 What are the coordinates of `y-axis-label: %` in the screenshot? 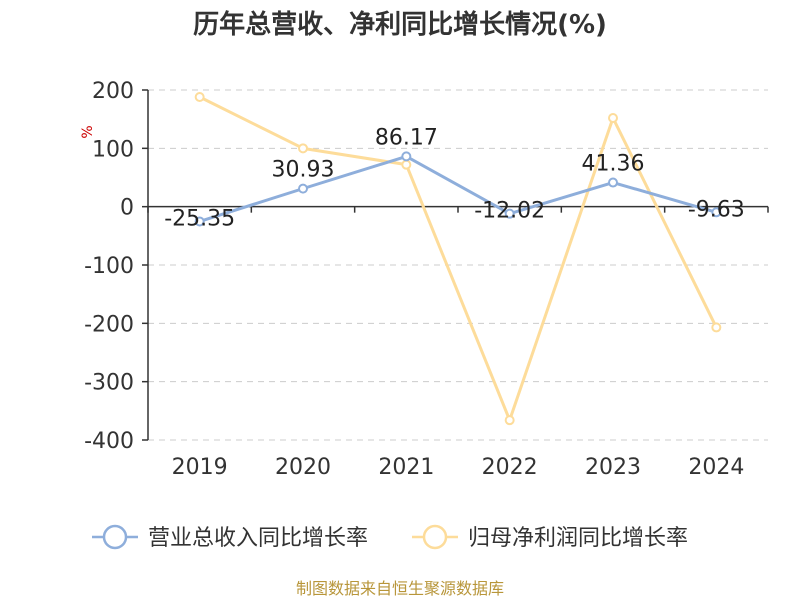 It's located at (88, 131).